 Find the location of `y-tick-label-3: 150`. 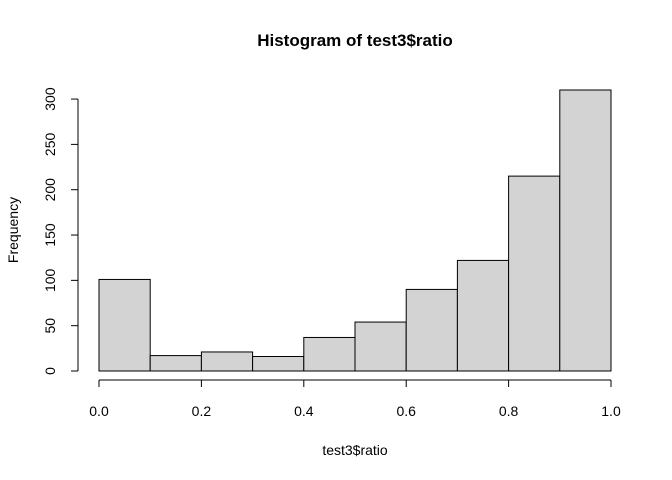

y-tick-label-3: 150 is located at coordinates (50, 235).